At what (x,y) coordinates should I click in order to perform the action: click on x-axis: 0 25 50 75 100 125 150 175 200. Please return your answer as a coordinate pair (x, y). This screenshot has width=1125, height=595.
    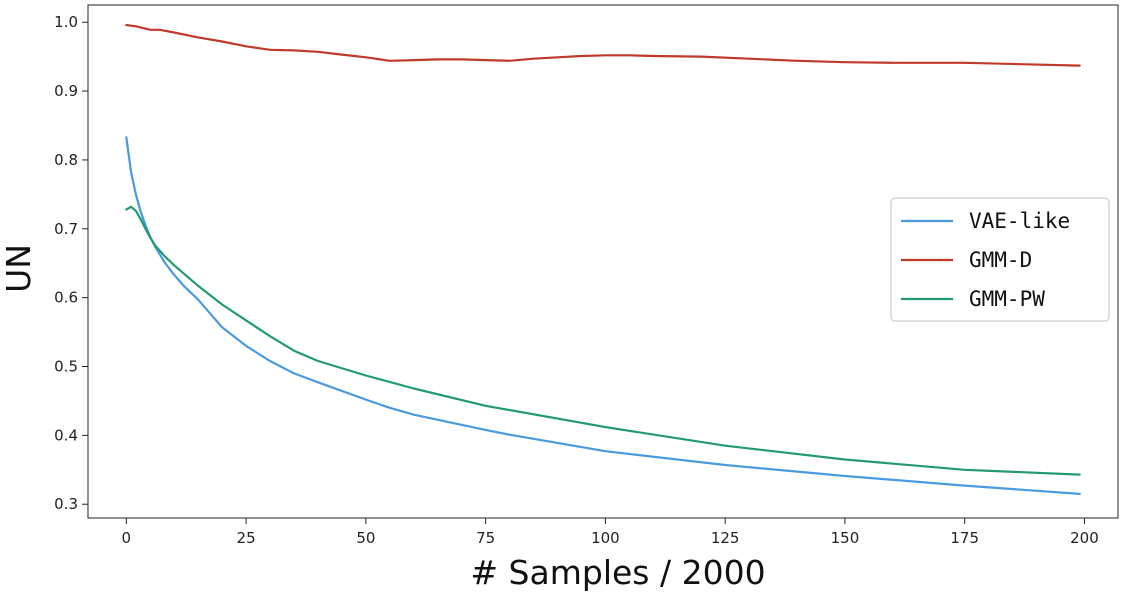
    Looking at the image, I should click on (610, 532).